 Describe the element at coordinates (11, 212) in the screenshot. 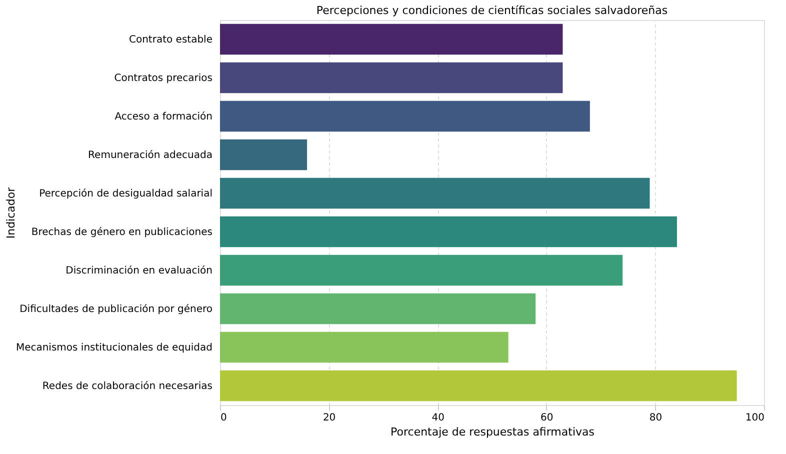

I see `y-axis-title: Indicador` at that location.